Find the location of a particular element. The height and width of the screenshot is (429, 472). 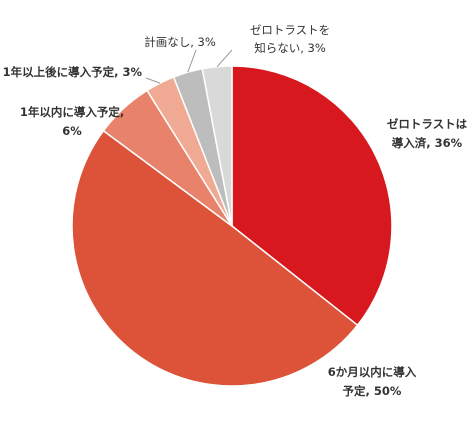

label-line: 導入済, 36% is located at coordinates (427, 143).